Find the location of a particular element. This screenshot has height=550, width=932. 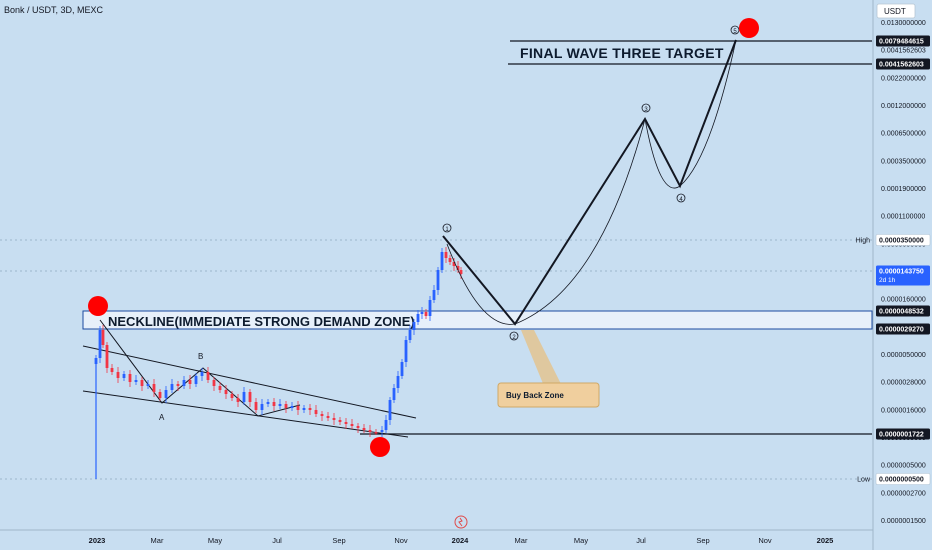

wave-5-marker: 5 is located at coordinates (735, 30).